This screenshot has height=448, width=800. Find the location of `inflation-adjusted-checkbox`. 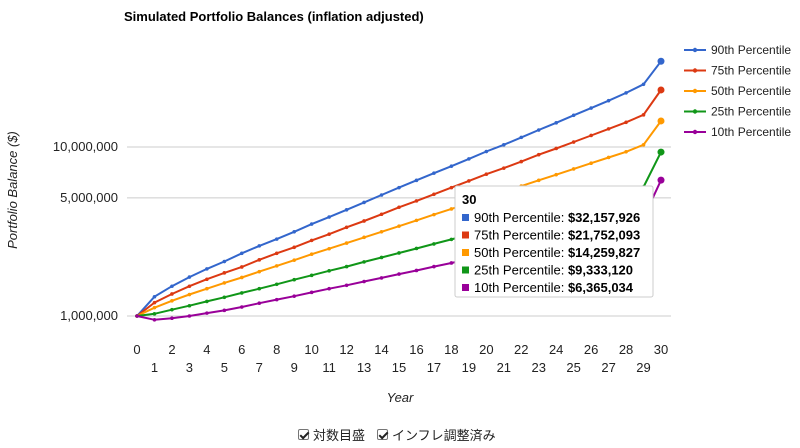

inflation-adjusted-checkbox is located at coordinates (383, 434).